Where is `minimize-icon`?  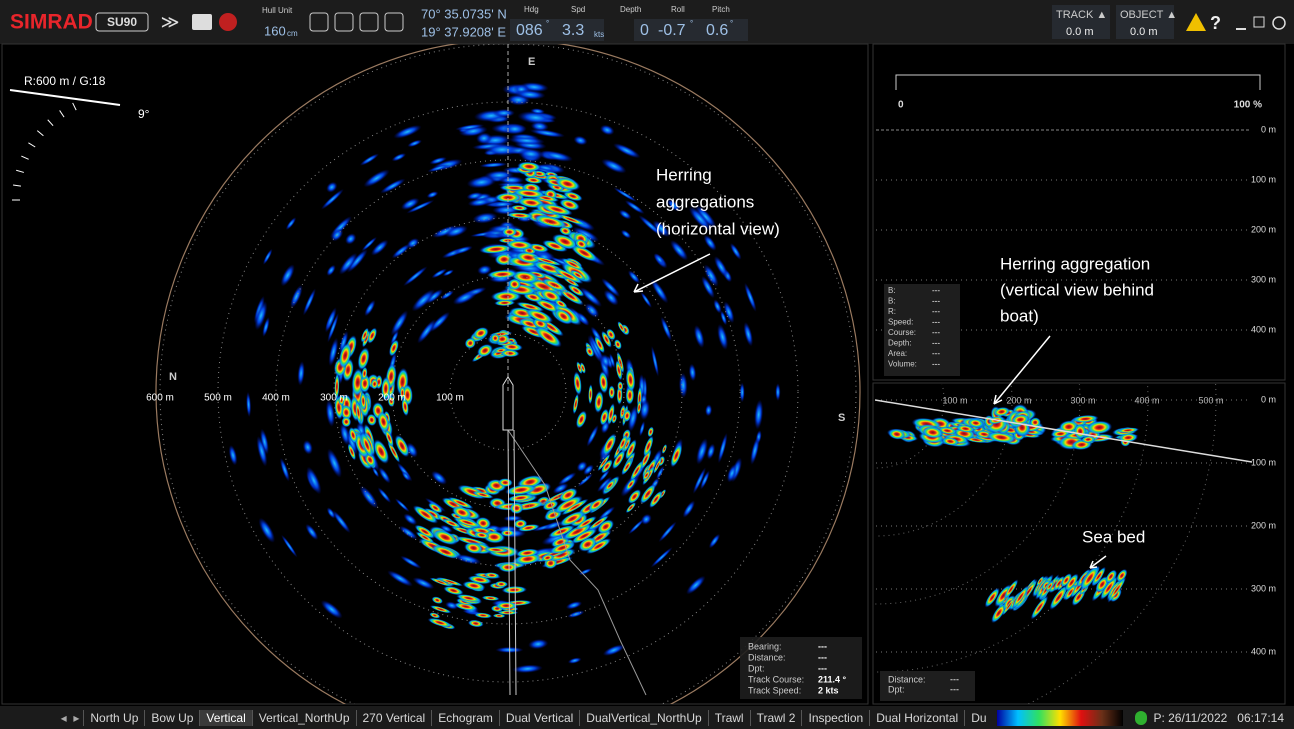 minimize-icon is located at coordinates (1241, 29).